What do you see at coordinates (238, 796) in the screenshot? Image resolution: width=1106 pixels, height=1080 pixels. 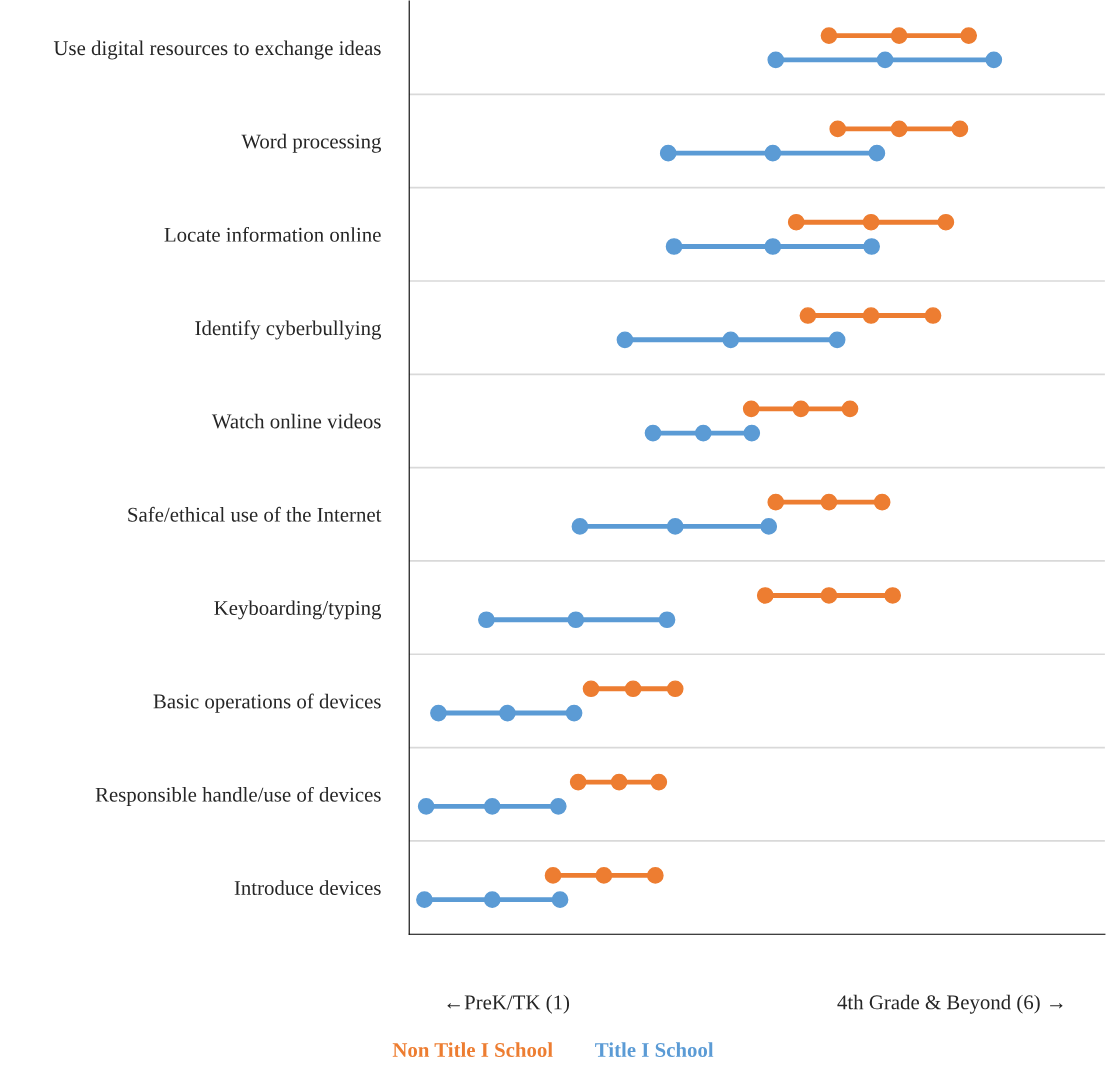 I see `y-tick-label: Responsible handle/use of devices` at bounding box center [238, 796].